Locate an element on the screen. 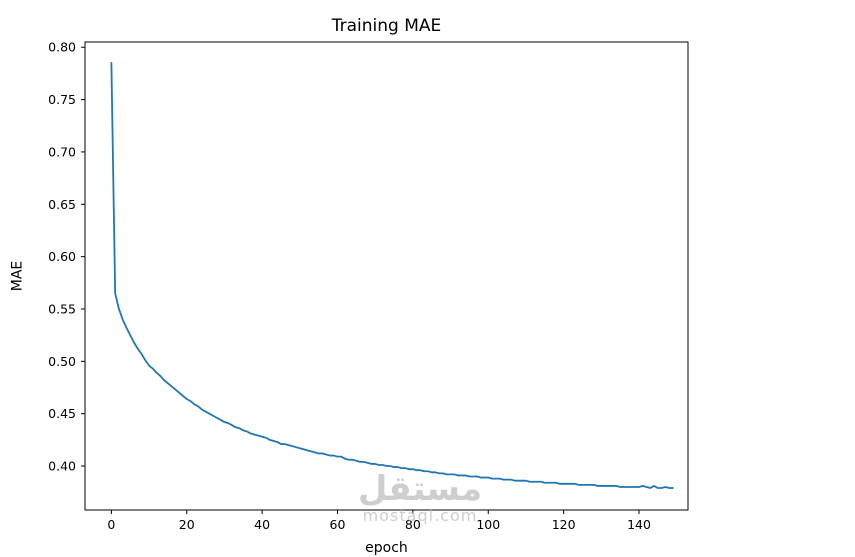 The image size is (855, 557). y-tick-label: 0.70 is located at coordinates (62, 151).